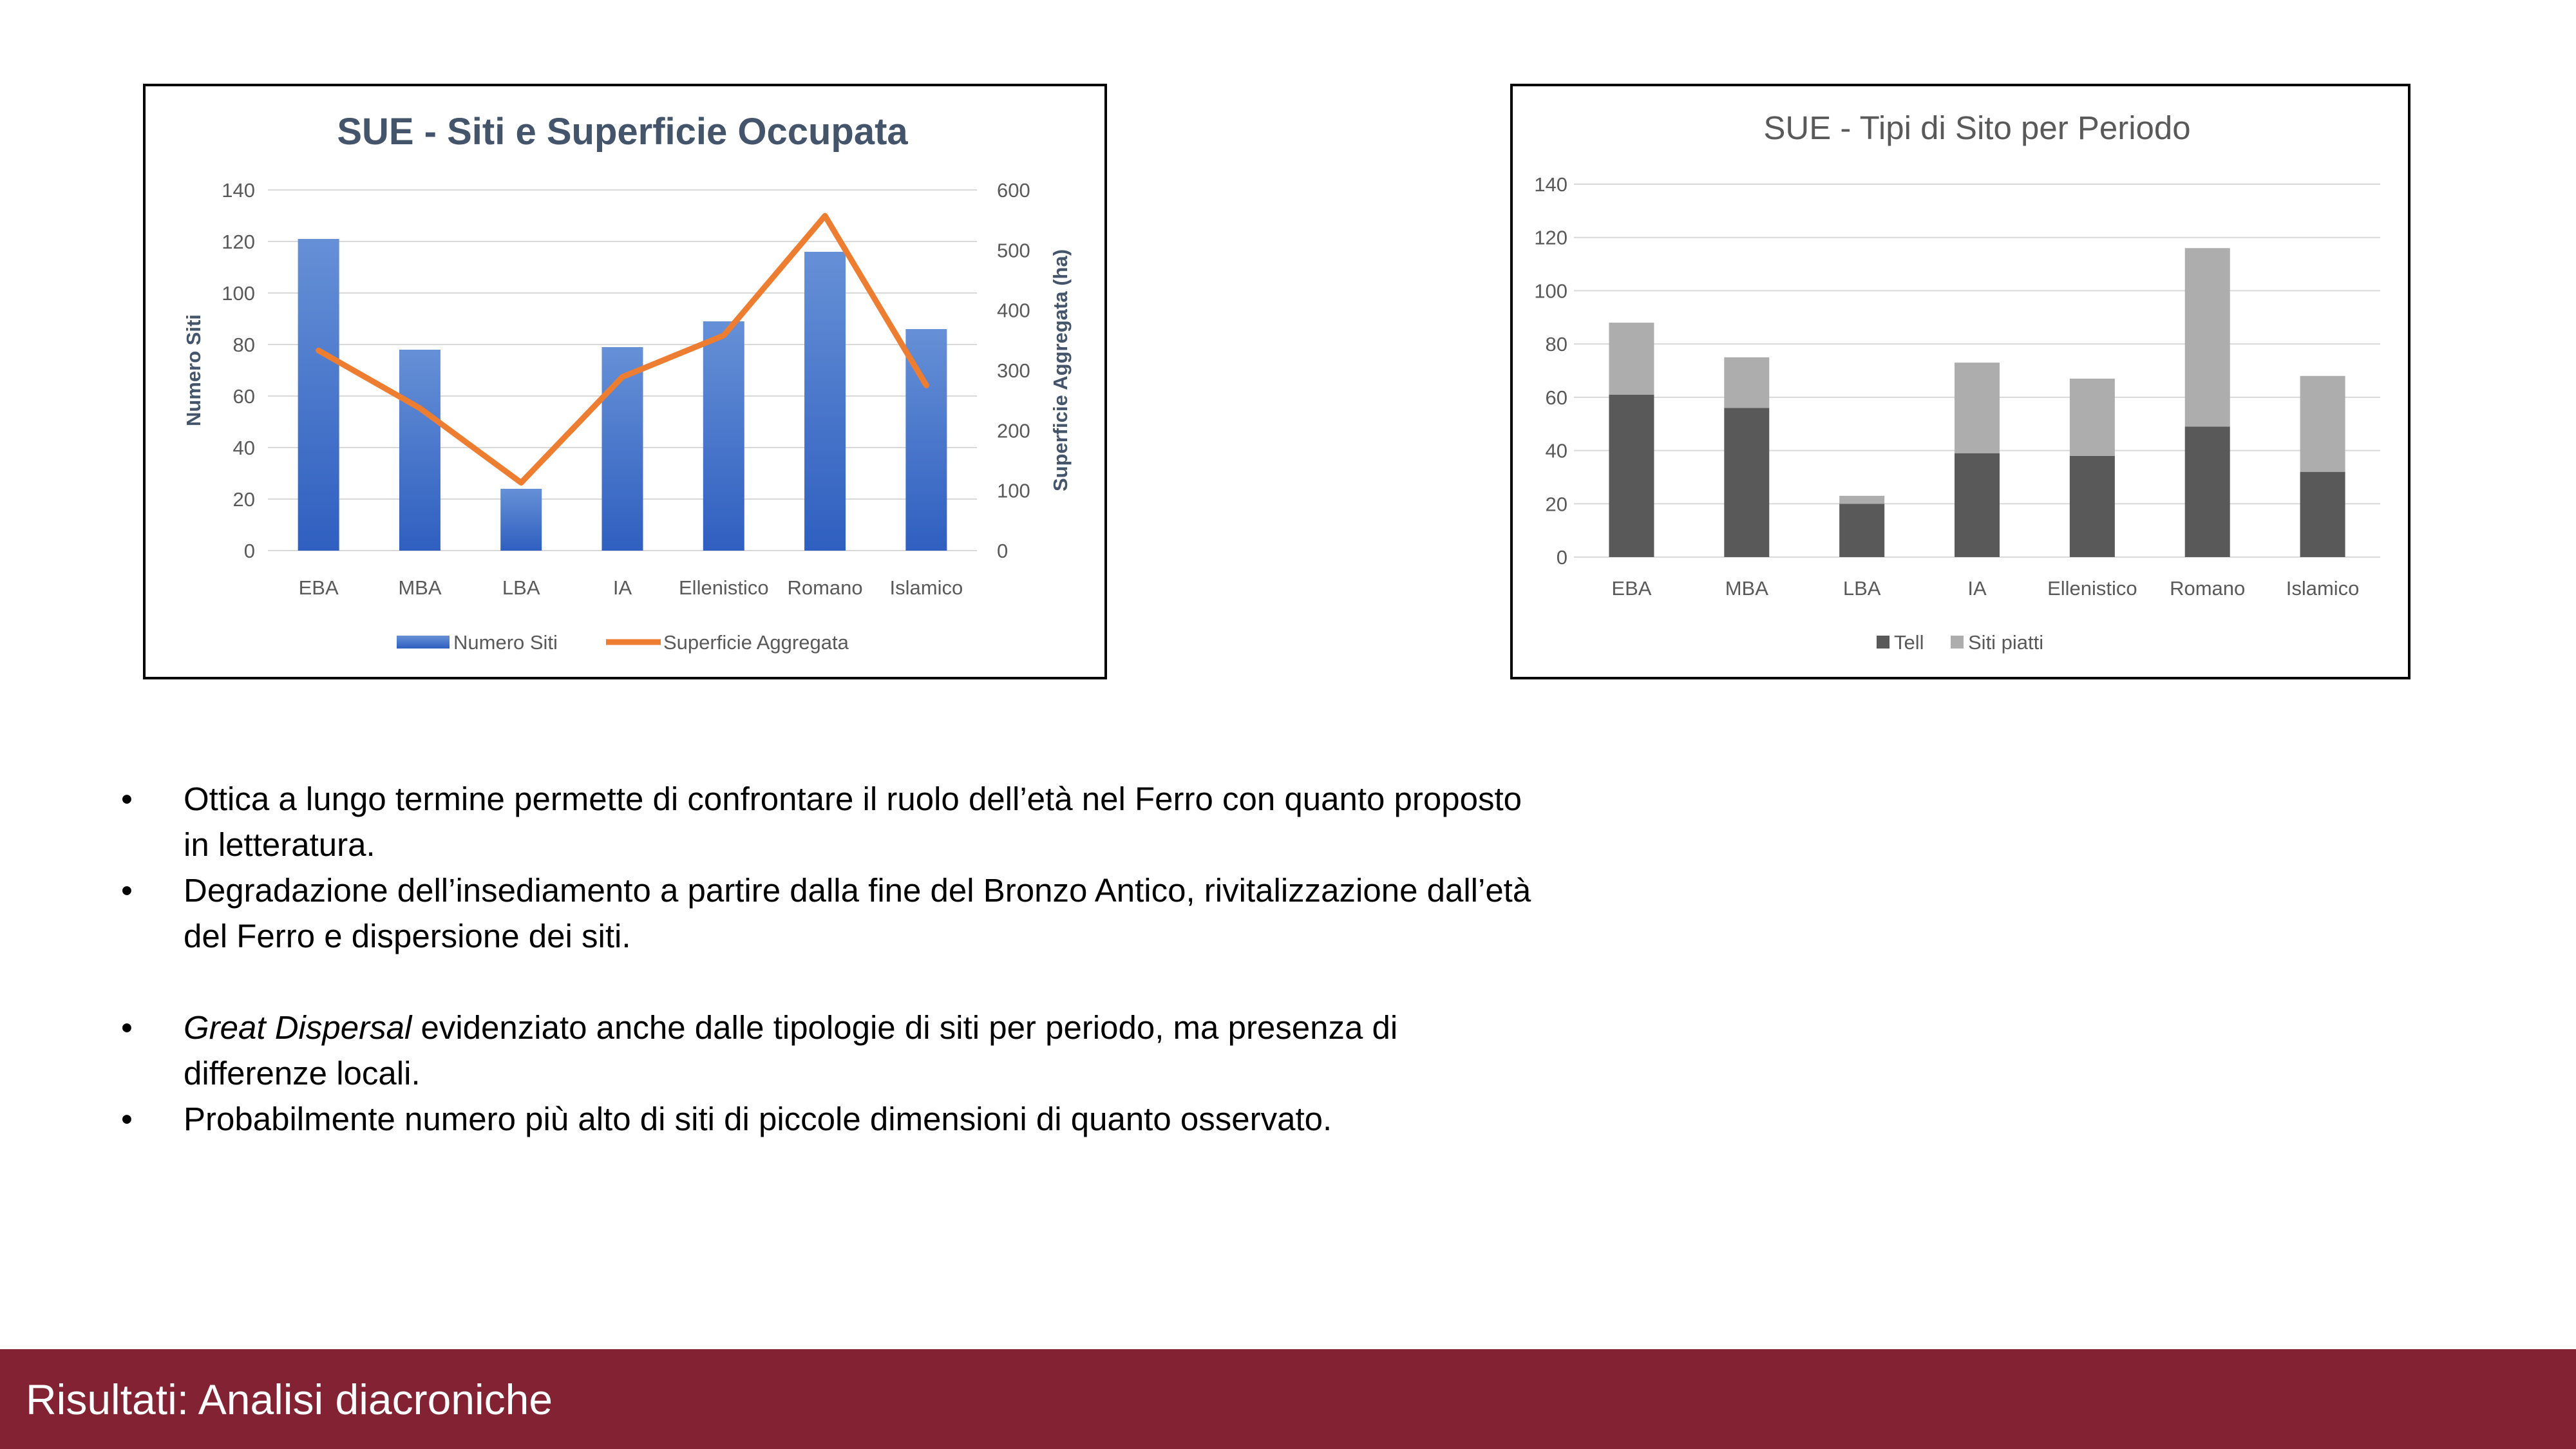 The height and width of the screenshot is (1449, 2576). What do you see at coordinates (1958, 642) in the screenshot?
I see `legend-swatch-siti-piatti` at bounding box center [1958, 642].